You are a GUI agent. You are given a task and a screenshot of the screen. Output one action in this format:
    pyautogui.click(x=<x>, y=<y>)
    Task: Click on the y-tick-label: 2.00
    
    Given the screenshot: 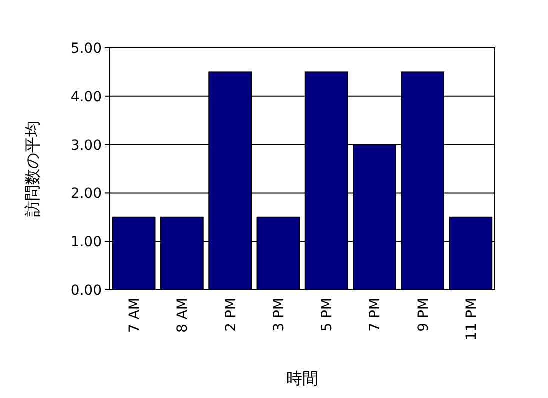 What is the action you would take?
    pyautogui.click(x=86, y=194)
    